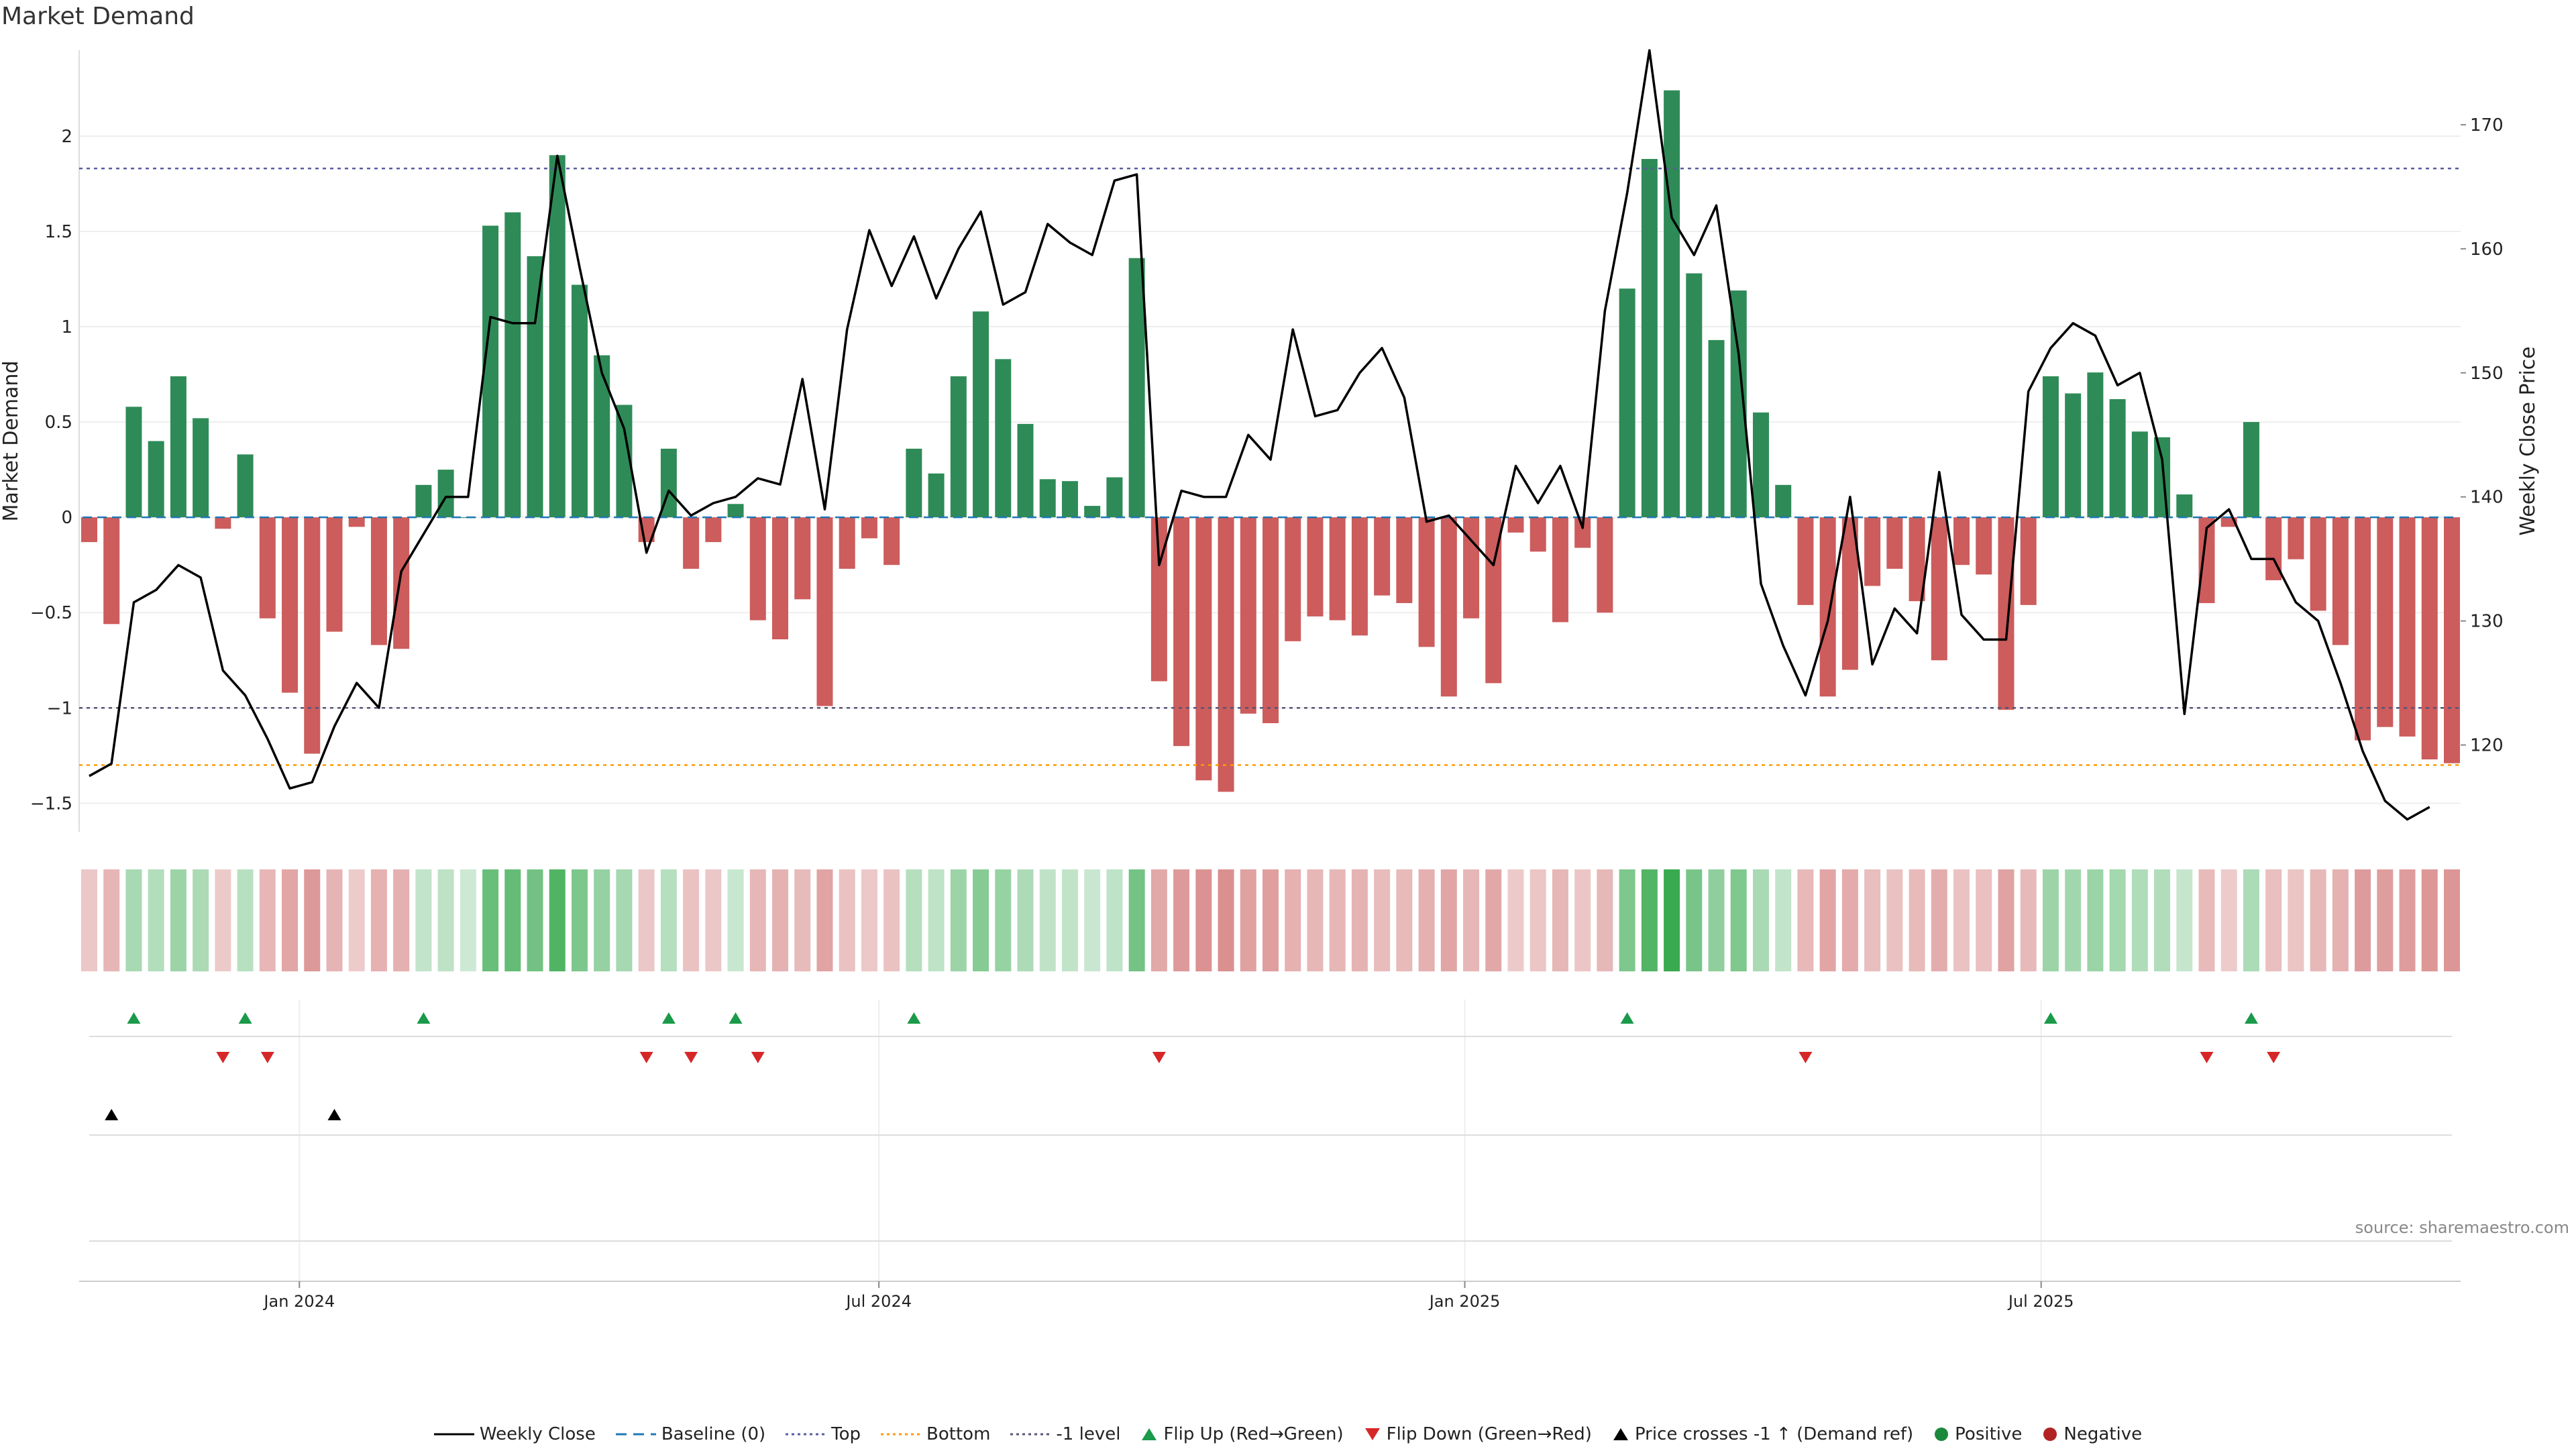 This screenshot has width=2576, height=1449. What do you see at coordinates (635, 1434) in the screenshot?
I see `dashed-line-swatch-icon` at bounding box center [635, 1434].